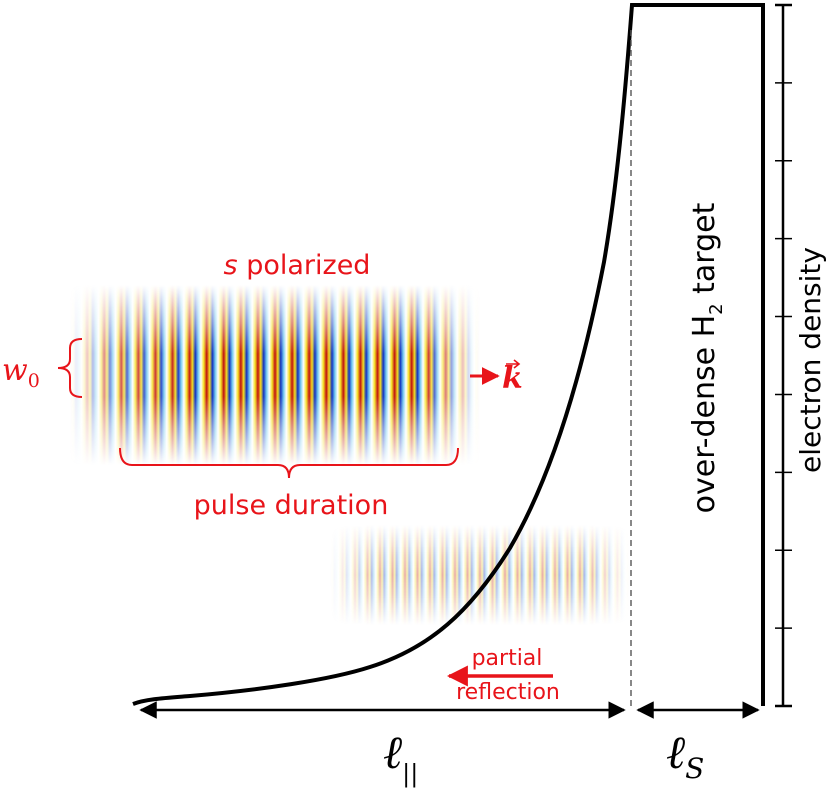 The width and height of the screenshot is (838, 793). What do you see at coordinates (42, 368) in the screenshot?
I see `beam-waist-annotation: w0` at bounding box center [42, 368].